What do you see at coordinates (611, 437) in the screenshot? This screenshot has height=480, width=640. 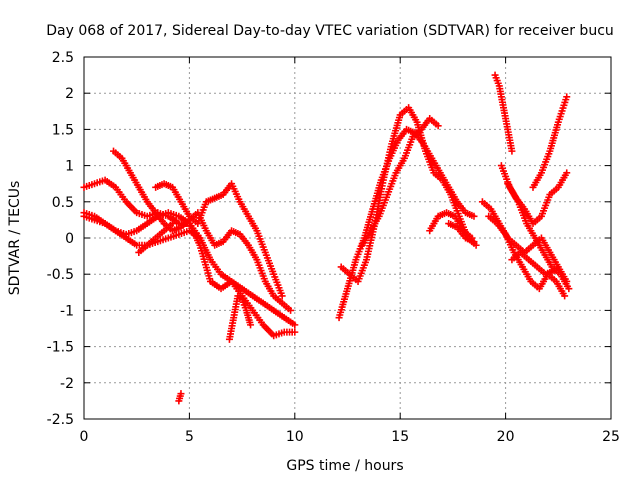 I see `x-tick-label: 25` at bounding box center [611, 437].